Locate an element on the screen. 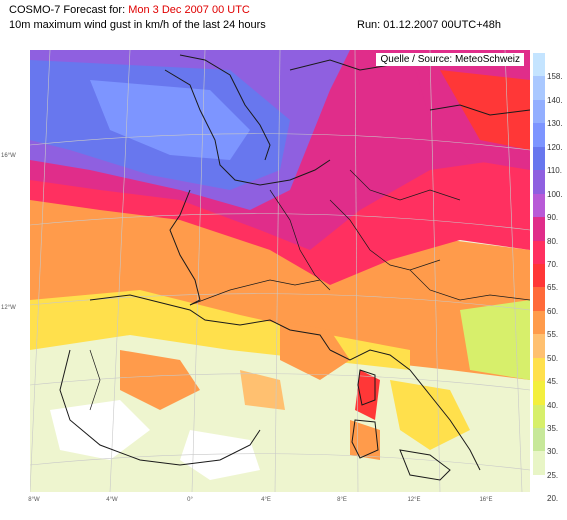 The image size is (567, 520). legend-entry: 25. is located at coordinates (550, 465).